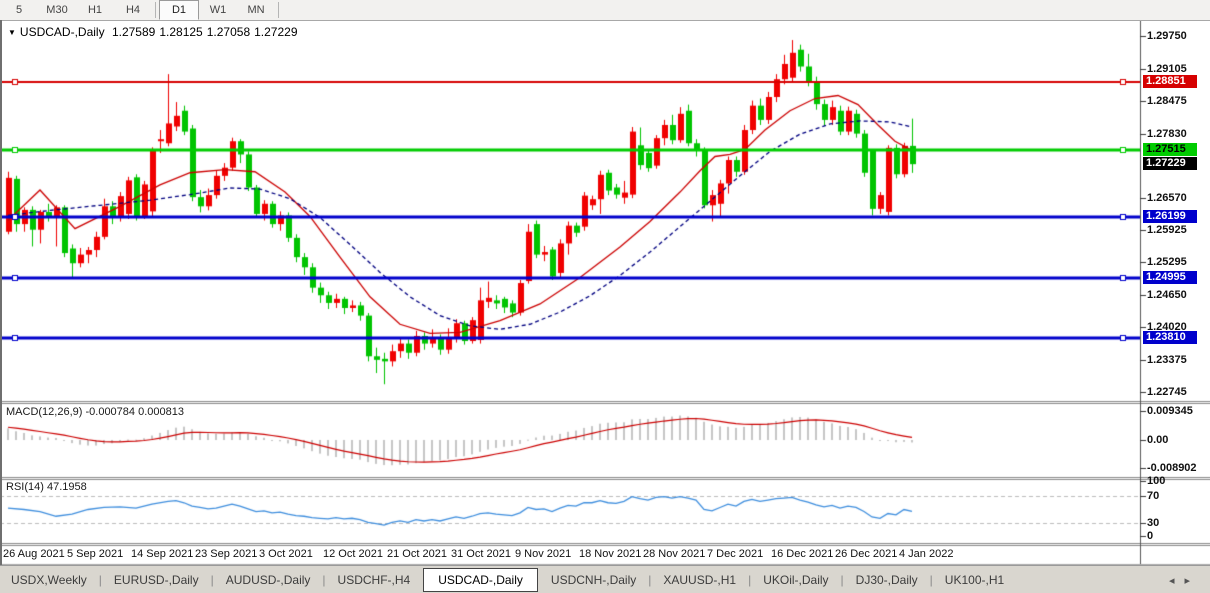  I want to click on tab-usdx-weekly: USDX,Weekly, so click(49, 580).